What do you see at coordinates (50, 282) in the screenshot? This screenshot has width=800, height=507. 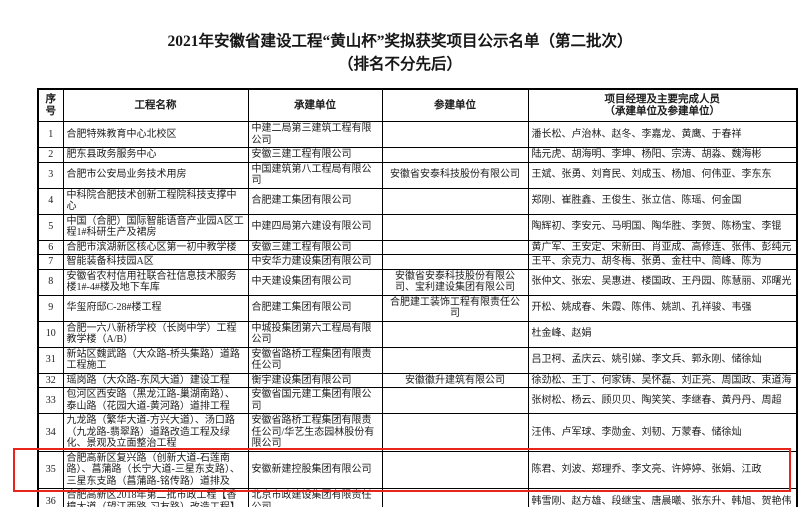 I see `cell-seq: 8` at bounding box center [50, 282].